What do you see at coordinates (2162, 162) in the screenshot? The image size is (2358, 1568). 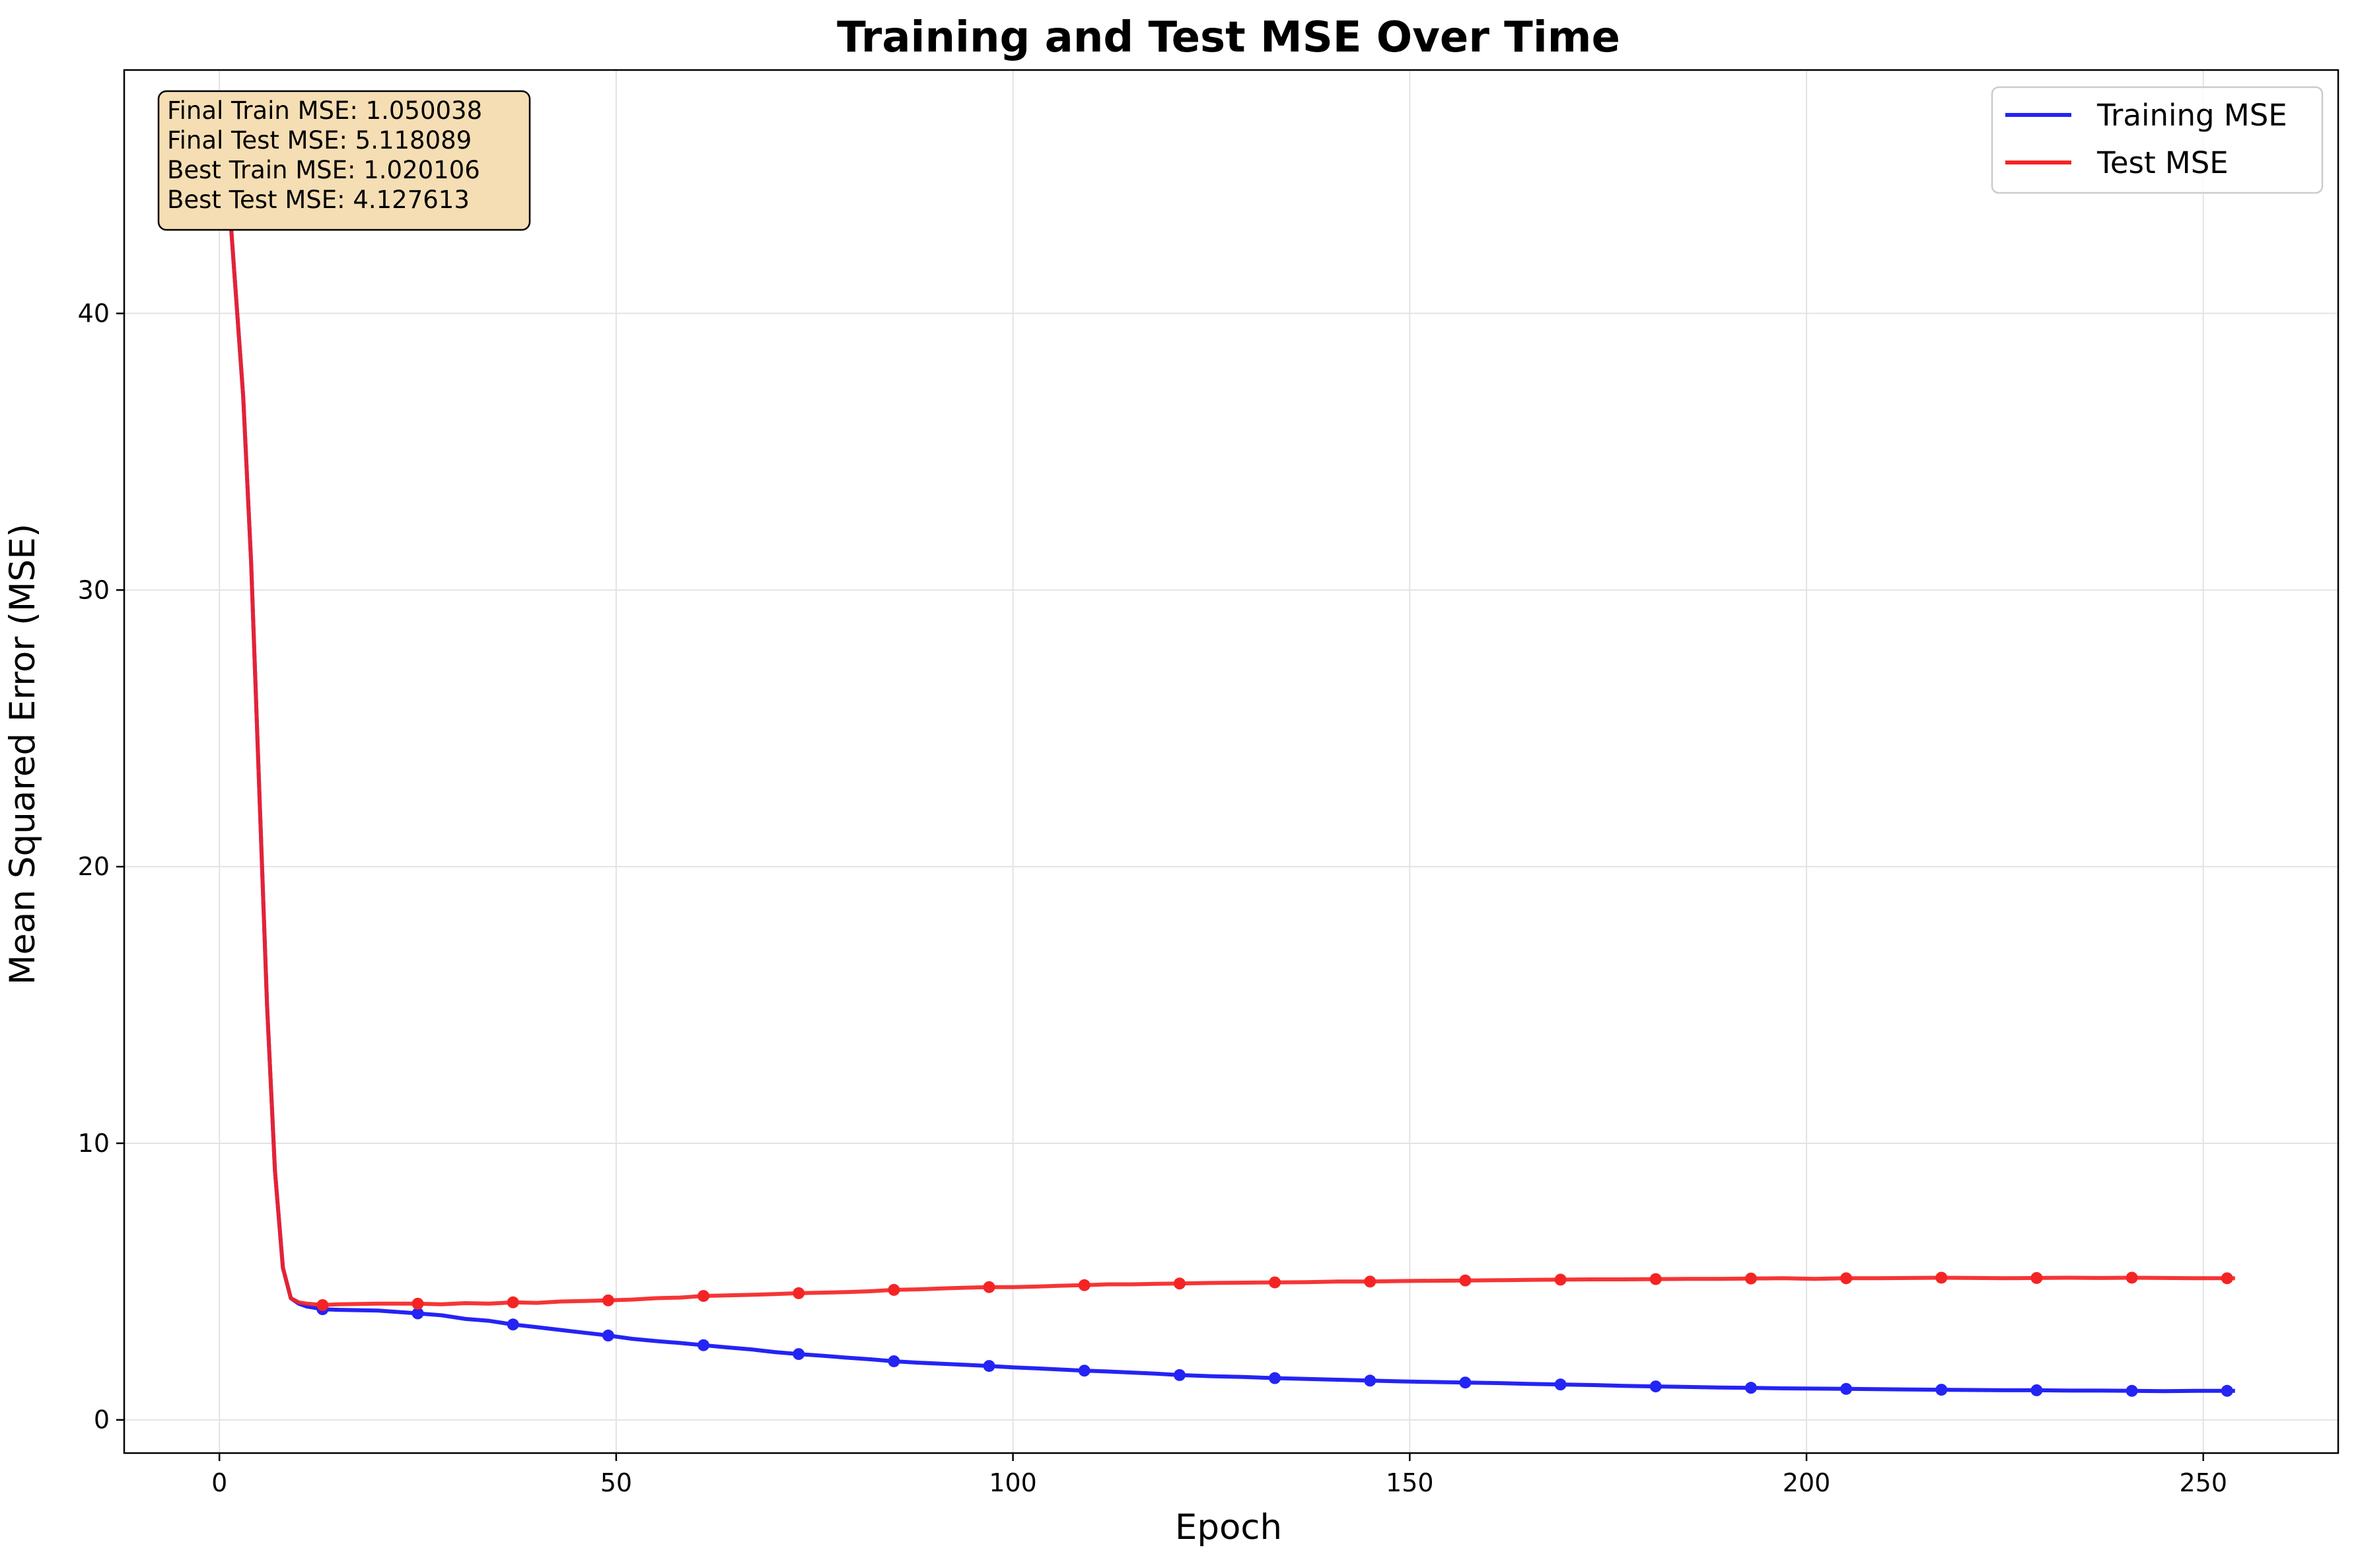 I see `legend-label-test: Test MSE` at bounding box center [2162, 162].